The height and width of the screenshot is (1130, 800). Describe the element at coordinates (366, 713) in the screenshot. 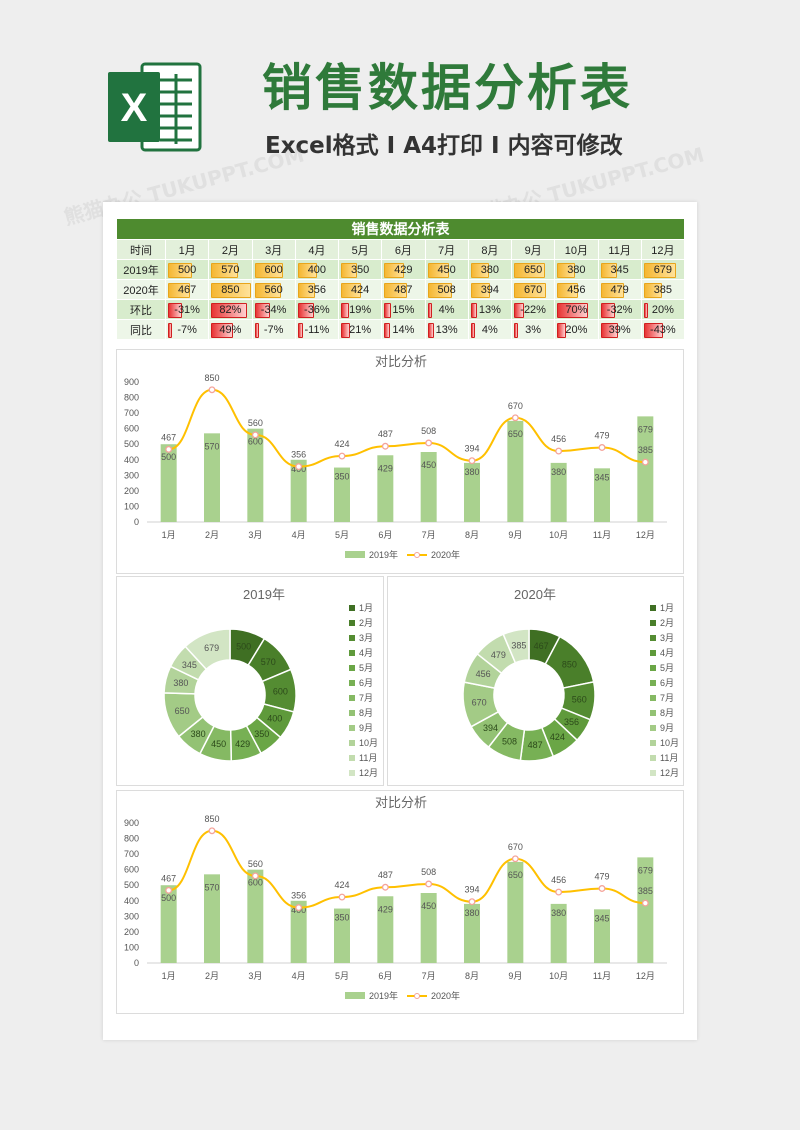

I see `legend-label: 8月` at that location.